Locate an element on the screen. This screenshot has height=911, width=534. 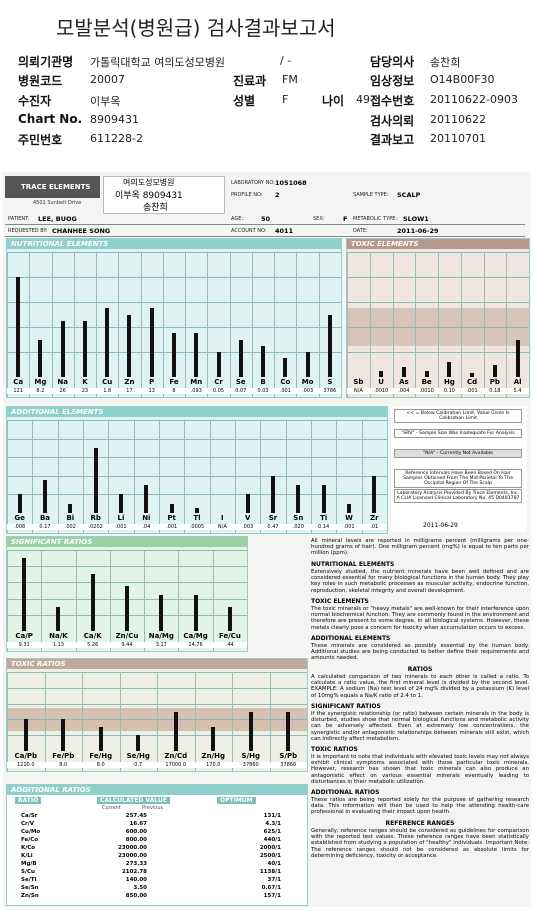
field-value: 49 is located at coordinates (363, 99).